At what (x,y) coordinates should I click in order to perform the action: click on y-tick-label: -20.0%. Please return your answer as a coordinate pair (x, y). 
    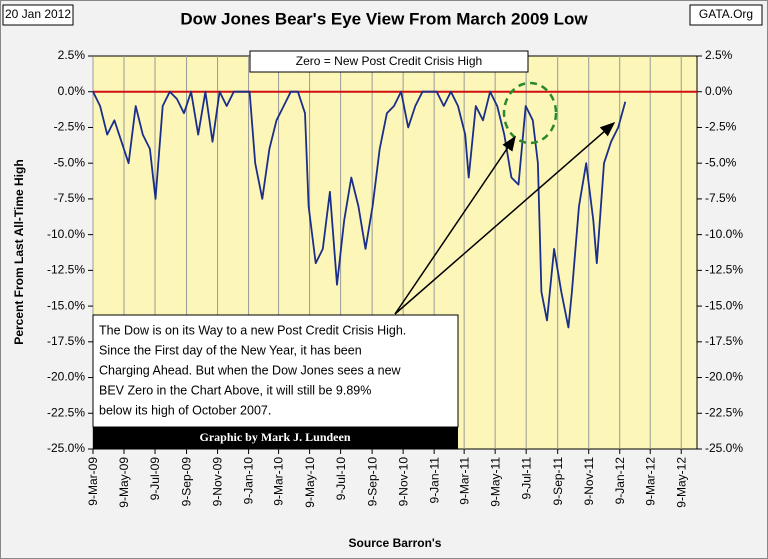
    Looking at the image, I should click on (66, 377).